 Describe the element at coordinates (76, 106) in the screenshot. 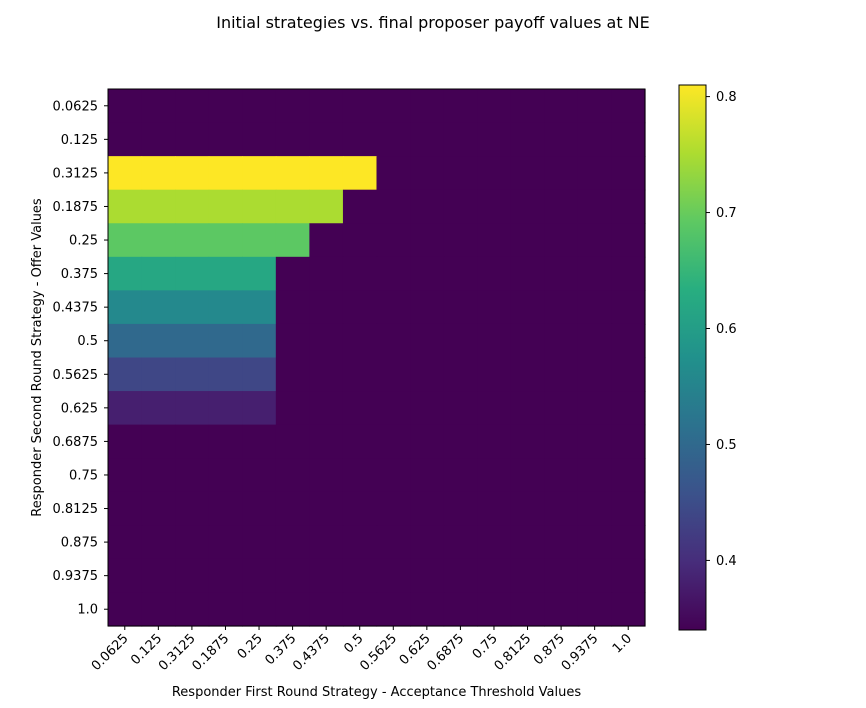

I see `y-tick-label: 0.0625` at that location.